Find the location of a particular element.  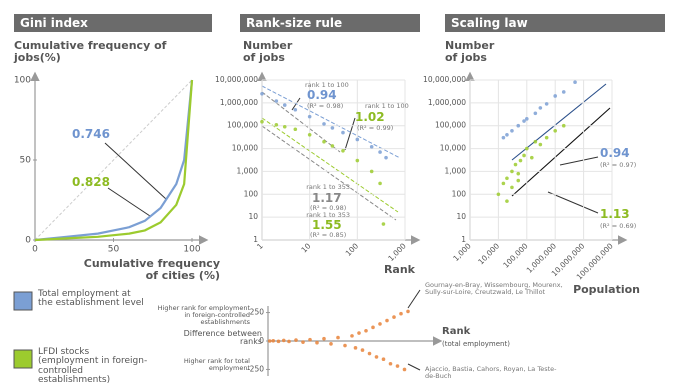

x-tick-label: 50 is located at coordinates (114, 250).